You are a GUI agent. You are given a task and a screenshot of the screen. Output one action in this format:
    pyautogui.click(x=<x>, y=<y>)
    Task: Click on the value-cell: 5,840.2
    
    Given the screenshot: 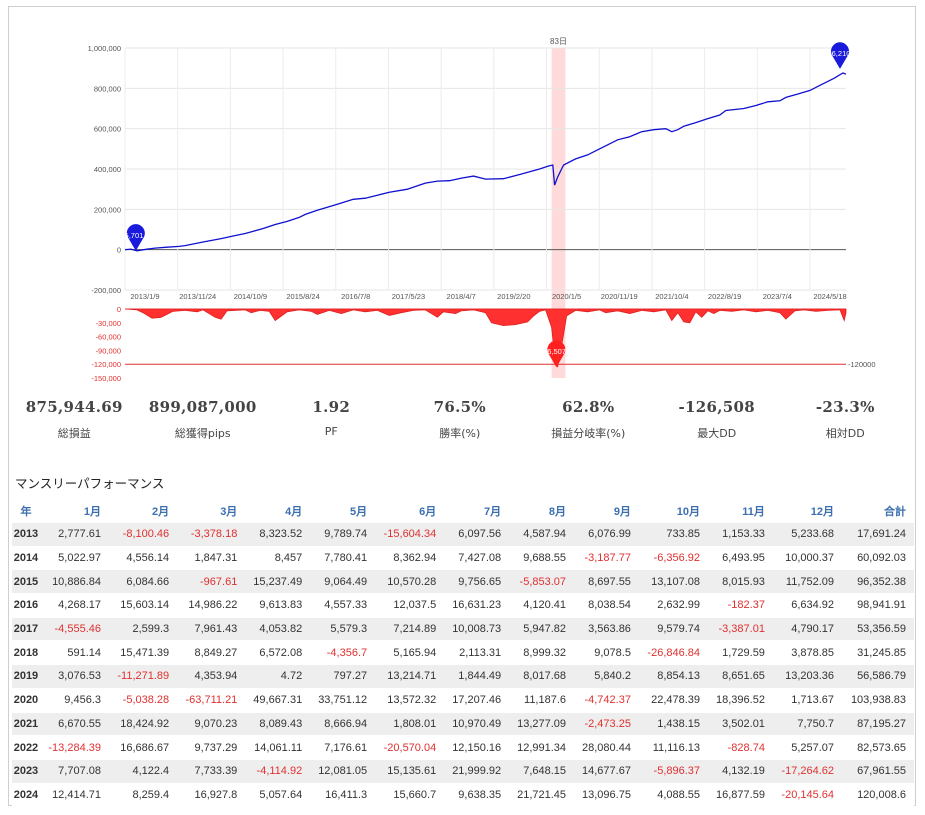 What is the action you would take?
    pyautogui.click(x=606, y=676)
    